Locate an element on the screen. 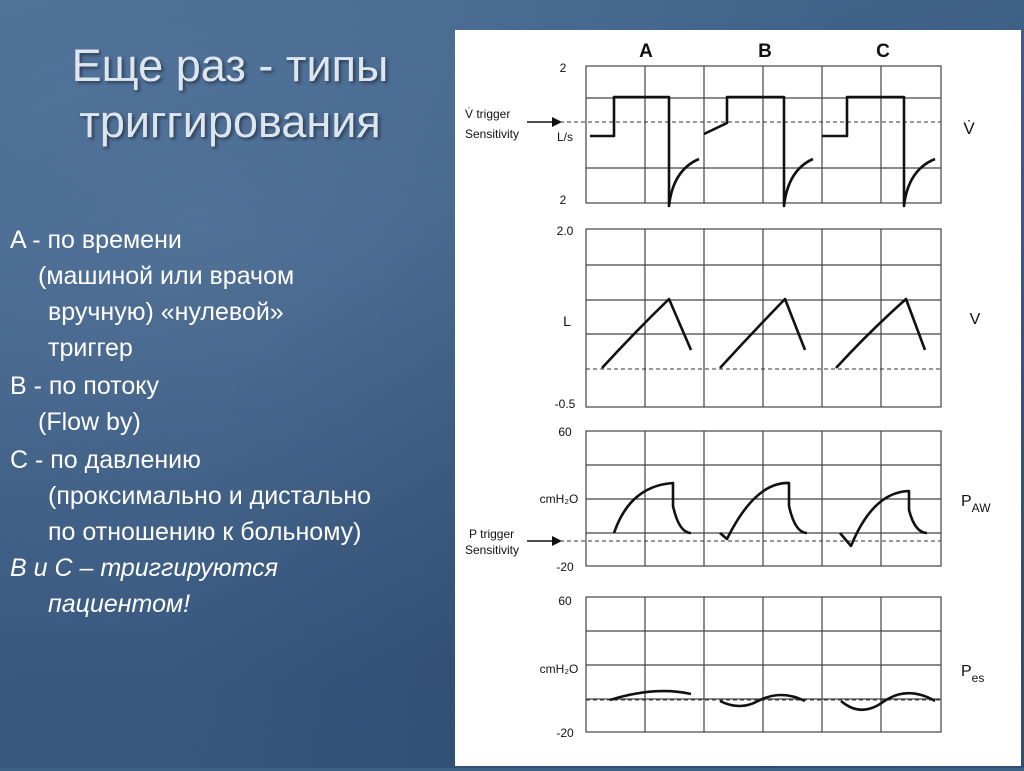 This screenshot has height=771, width=1024. paw-y-bottom: -20 is located at coordinates (565, 567).